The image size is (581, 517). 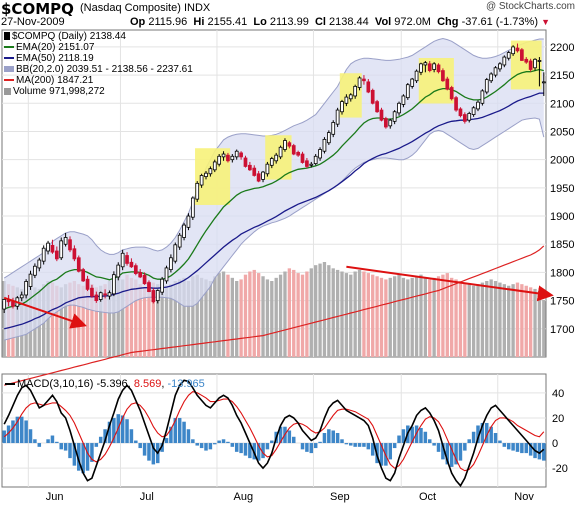 I want to click on open-label: Op, so click(x=138, y=22).